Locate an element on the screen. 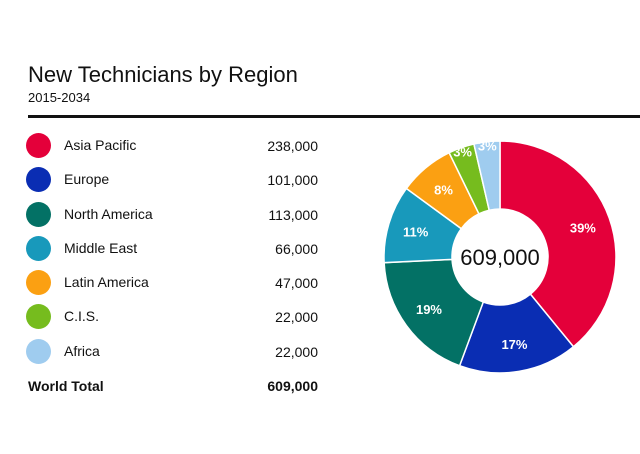 Image resolution: width=640 pixels, height=454 pixels. legend-item-europe: Europe 101,000 is located at coordinates (176, 184).